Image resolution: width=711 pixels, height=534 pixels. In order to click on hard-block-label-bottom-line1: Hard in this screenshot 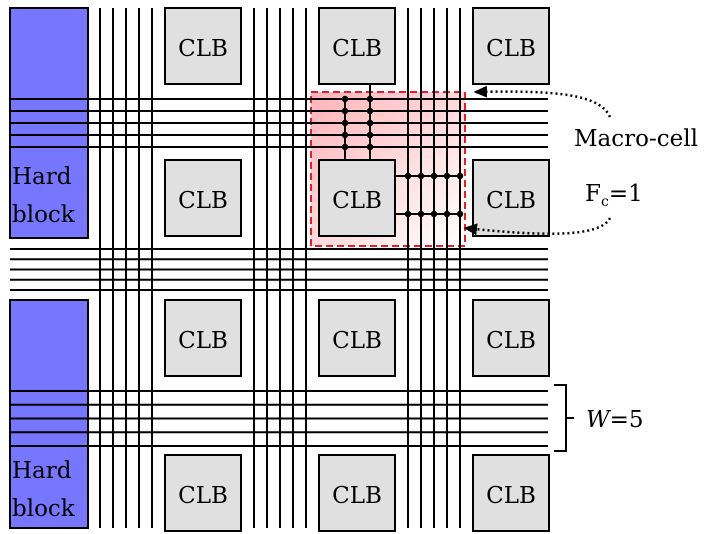, I will do `click(42, 471)`.